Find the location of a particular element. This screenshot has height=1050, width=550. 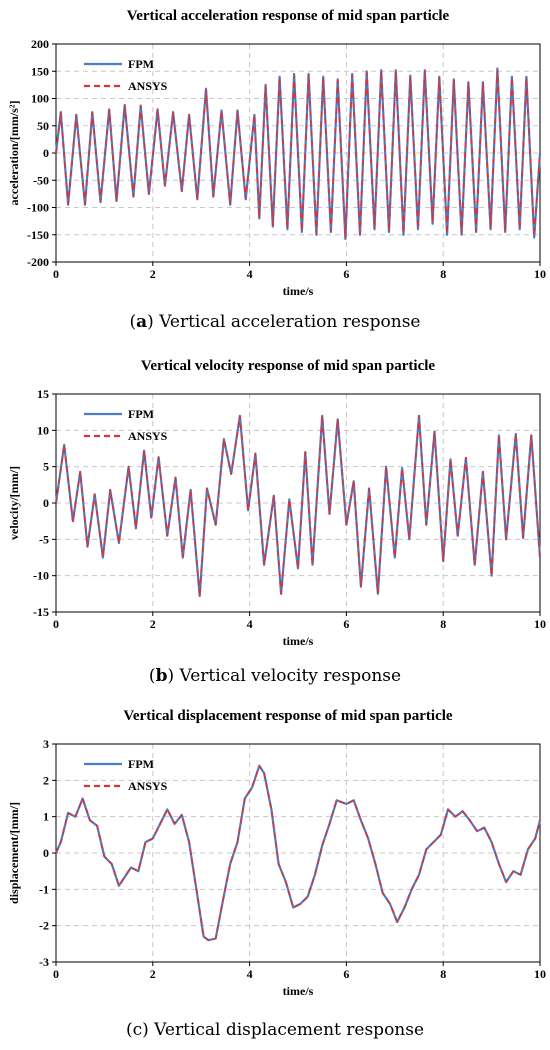

series-line-fpm is located at coordinates (298, 154).